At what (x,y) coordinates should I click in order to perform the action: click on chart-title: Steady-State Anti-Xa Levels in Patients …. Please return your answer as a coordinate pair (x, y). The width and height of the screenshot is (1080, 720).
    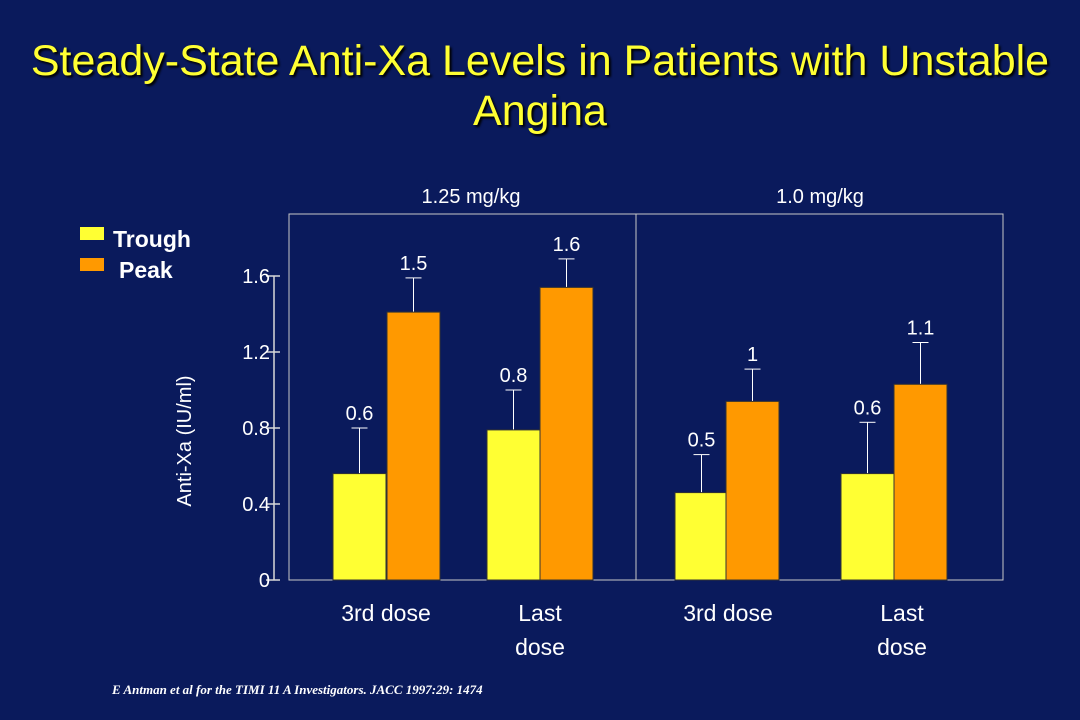
    Looking at the image, I should click on (540, 86).